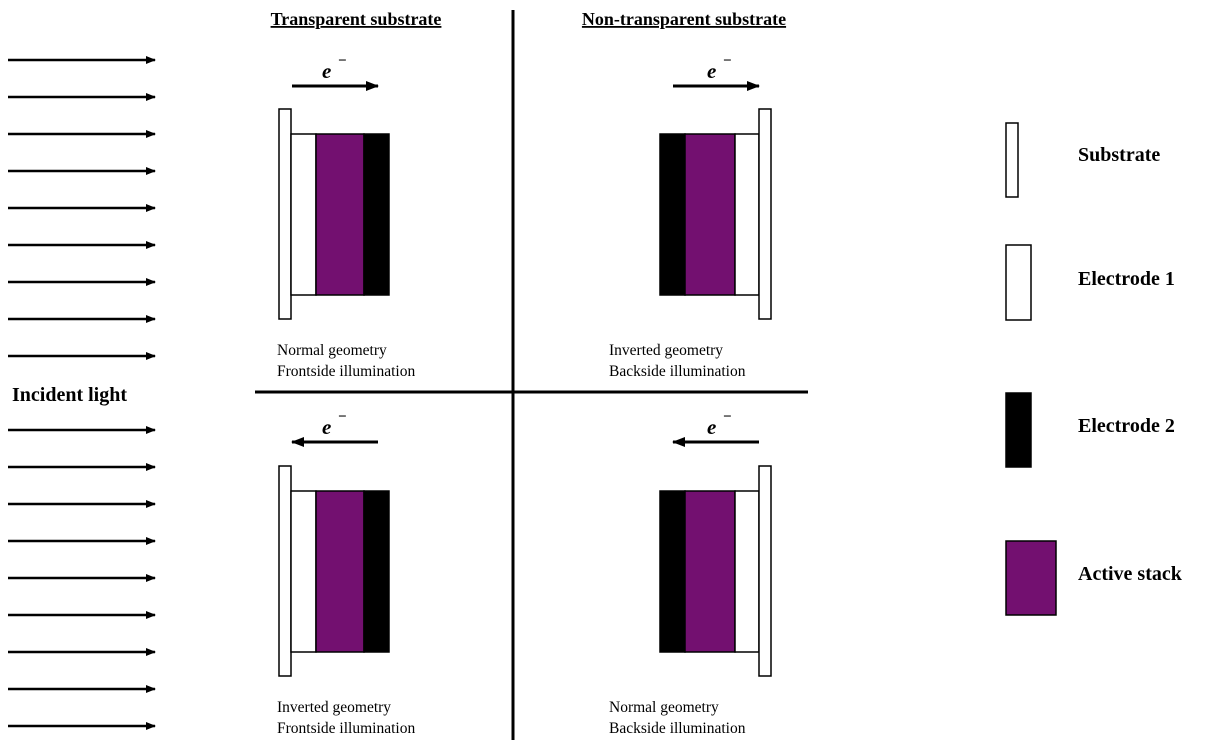 This screenshot has width=1211, height=740. I want to click on legend-swatch-electrode2, so click(1018, 430).